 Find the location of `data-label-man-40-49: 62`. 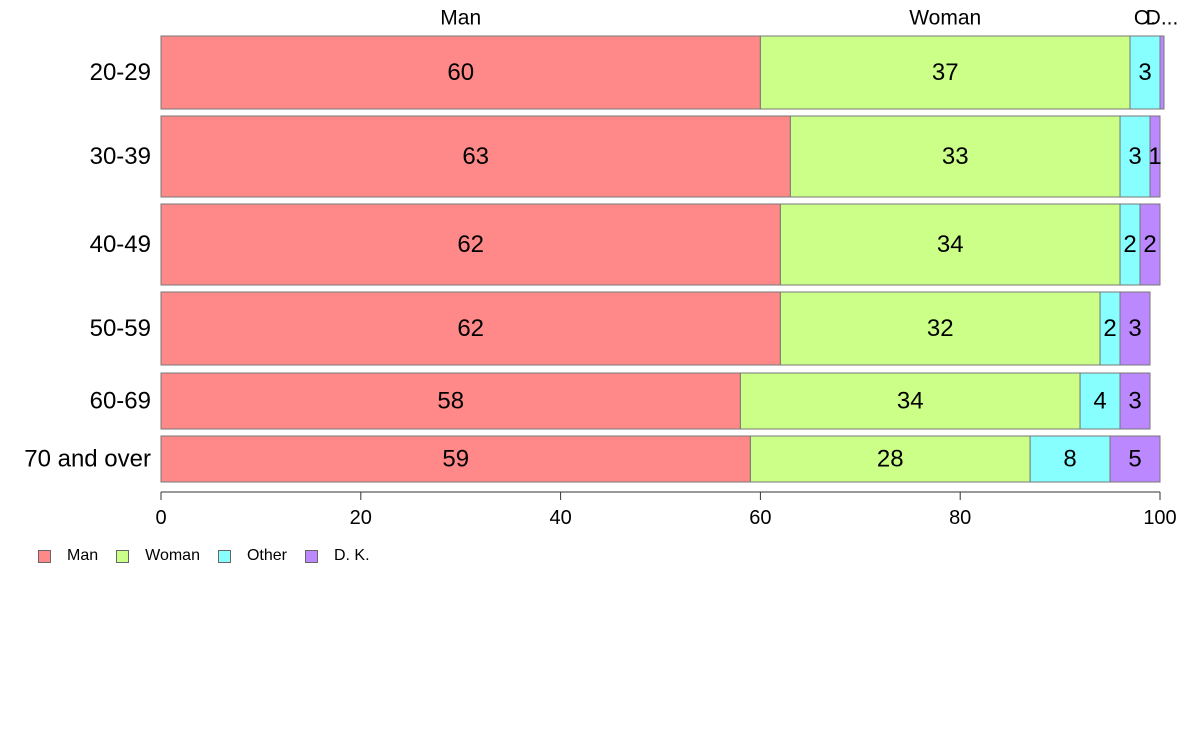

data-label-man-40-49: 62 is located at coordinates (470, 244).